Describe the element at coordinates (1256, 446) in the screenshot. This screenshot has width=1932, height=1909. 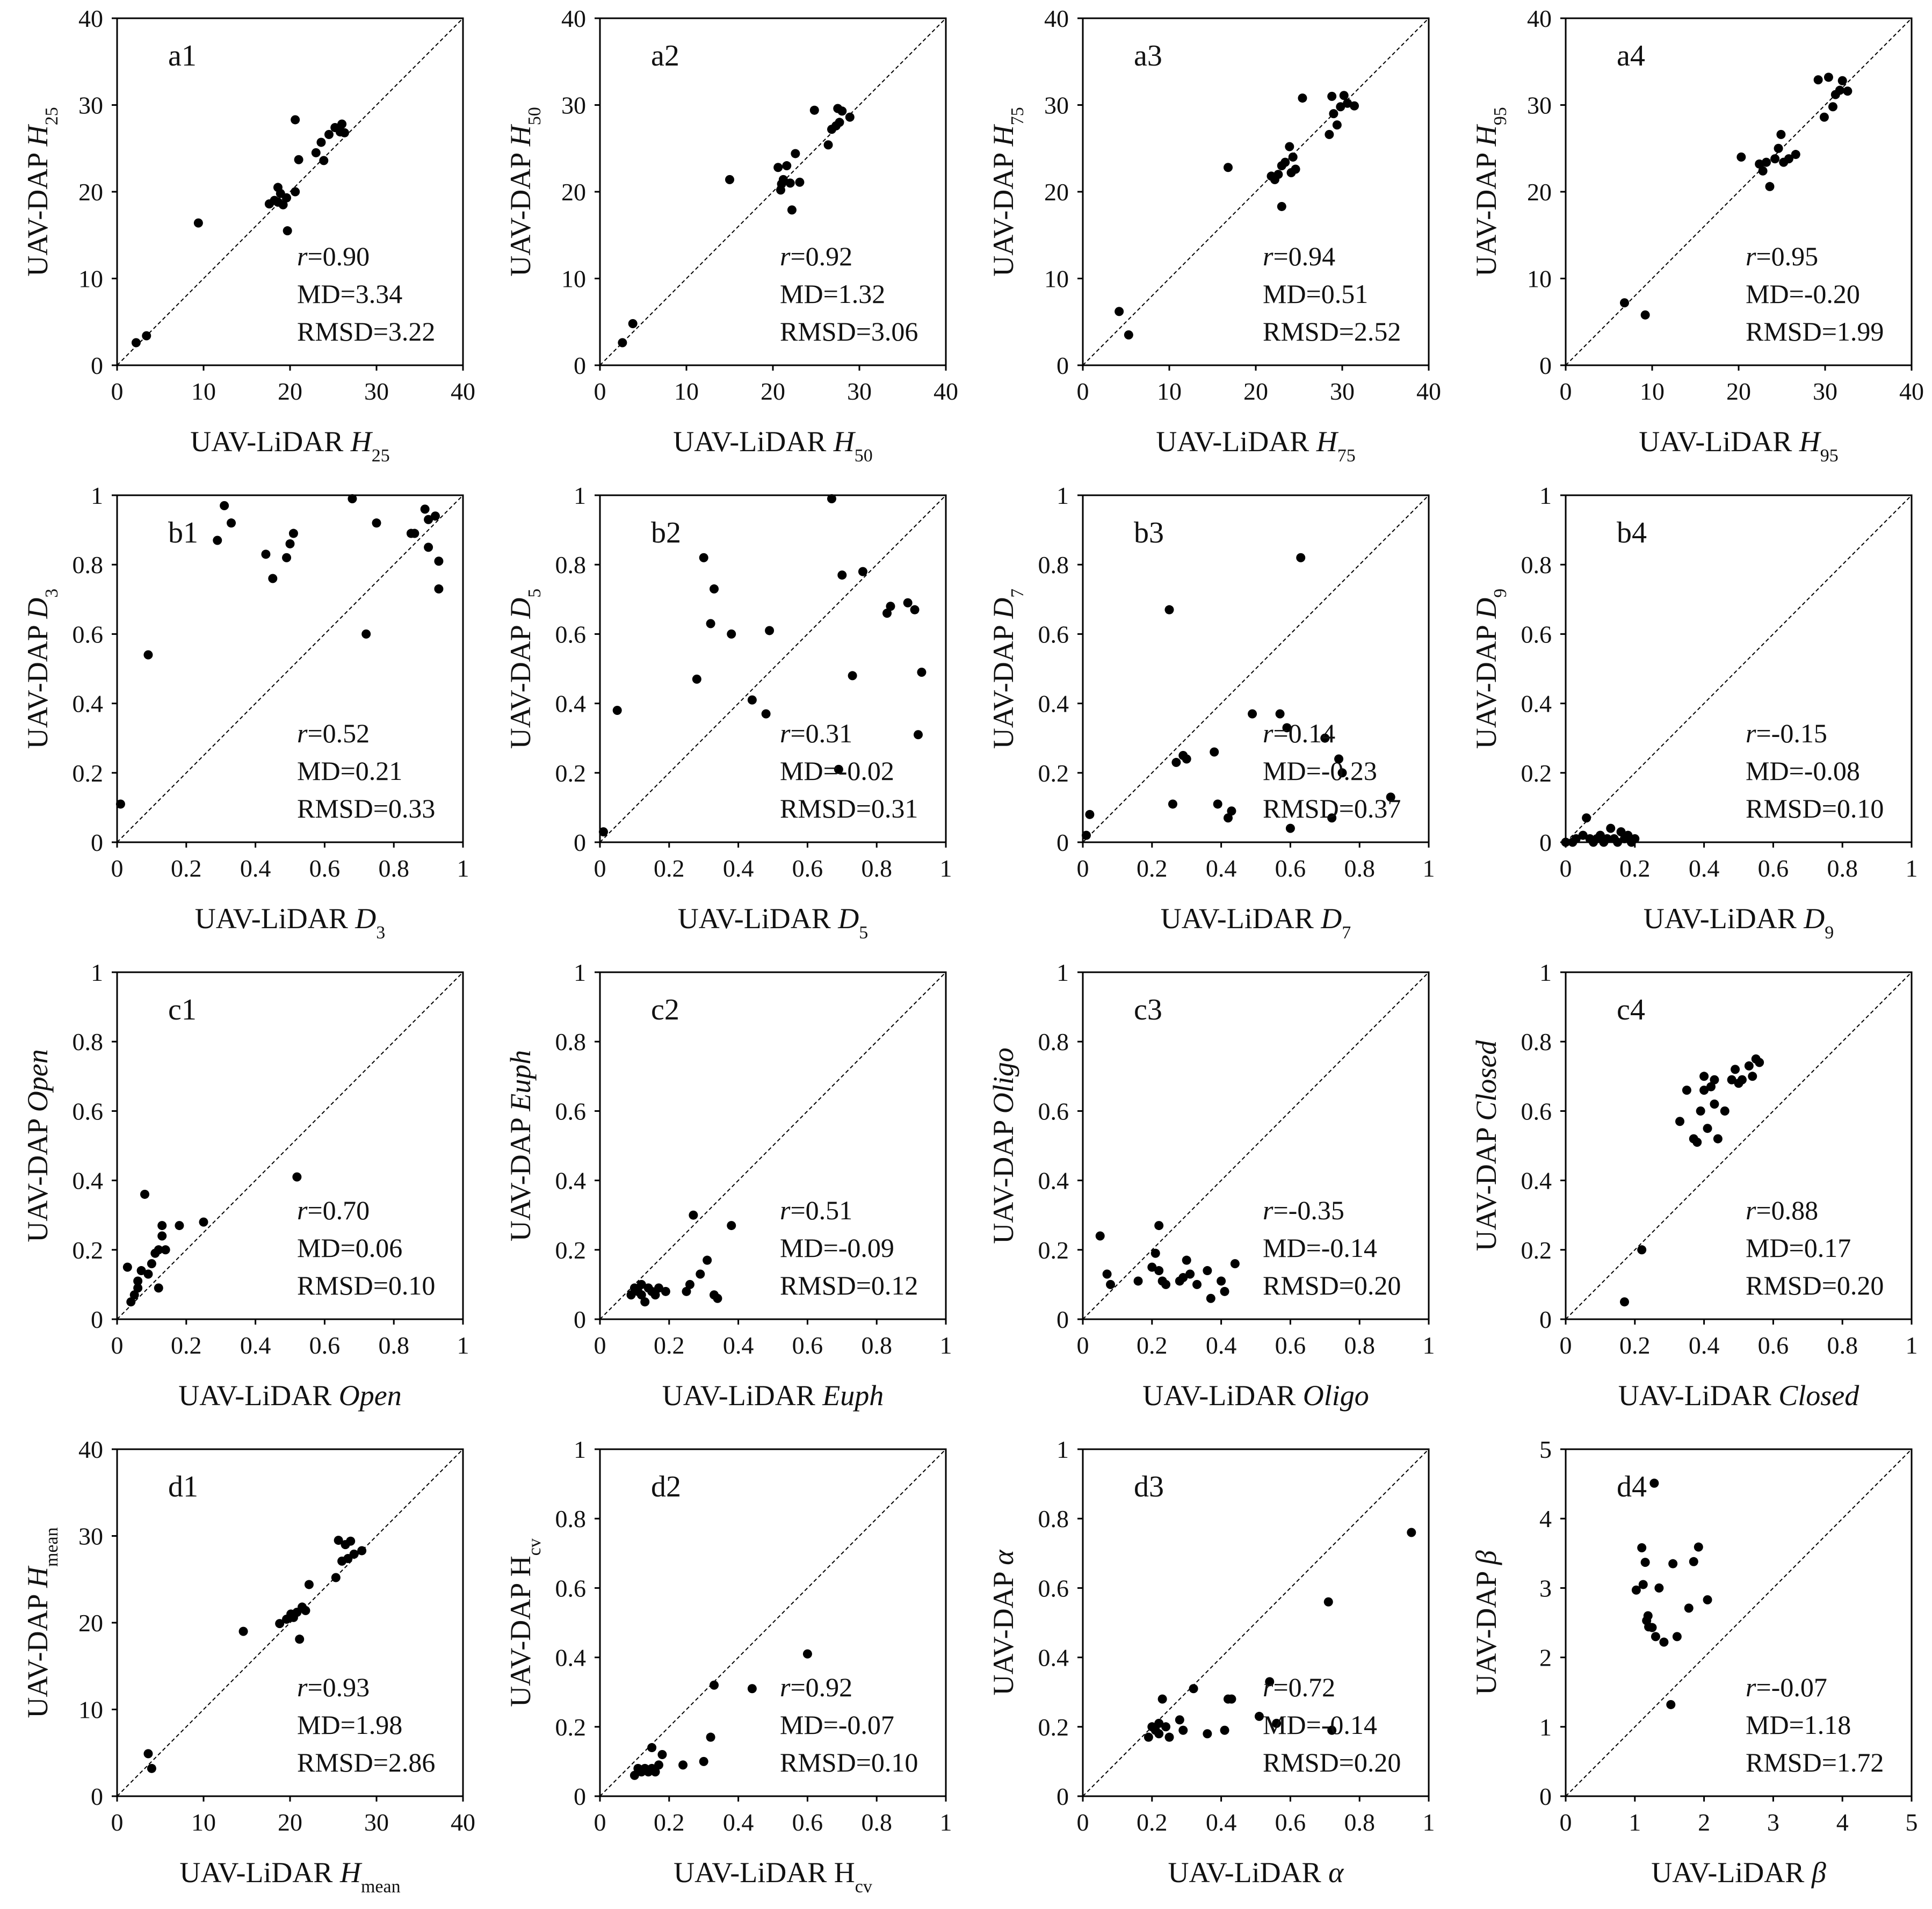
I see `x-axis-title: UAV-LiDAR H75` at that location.